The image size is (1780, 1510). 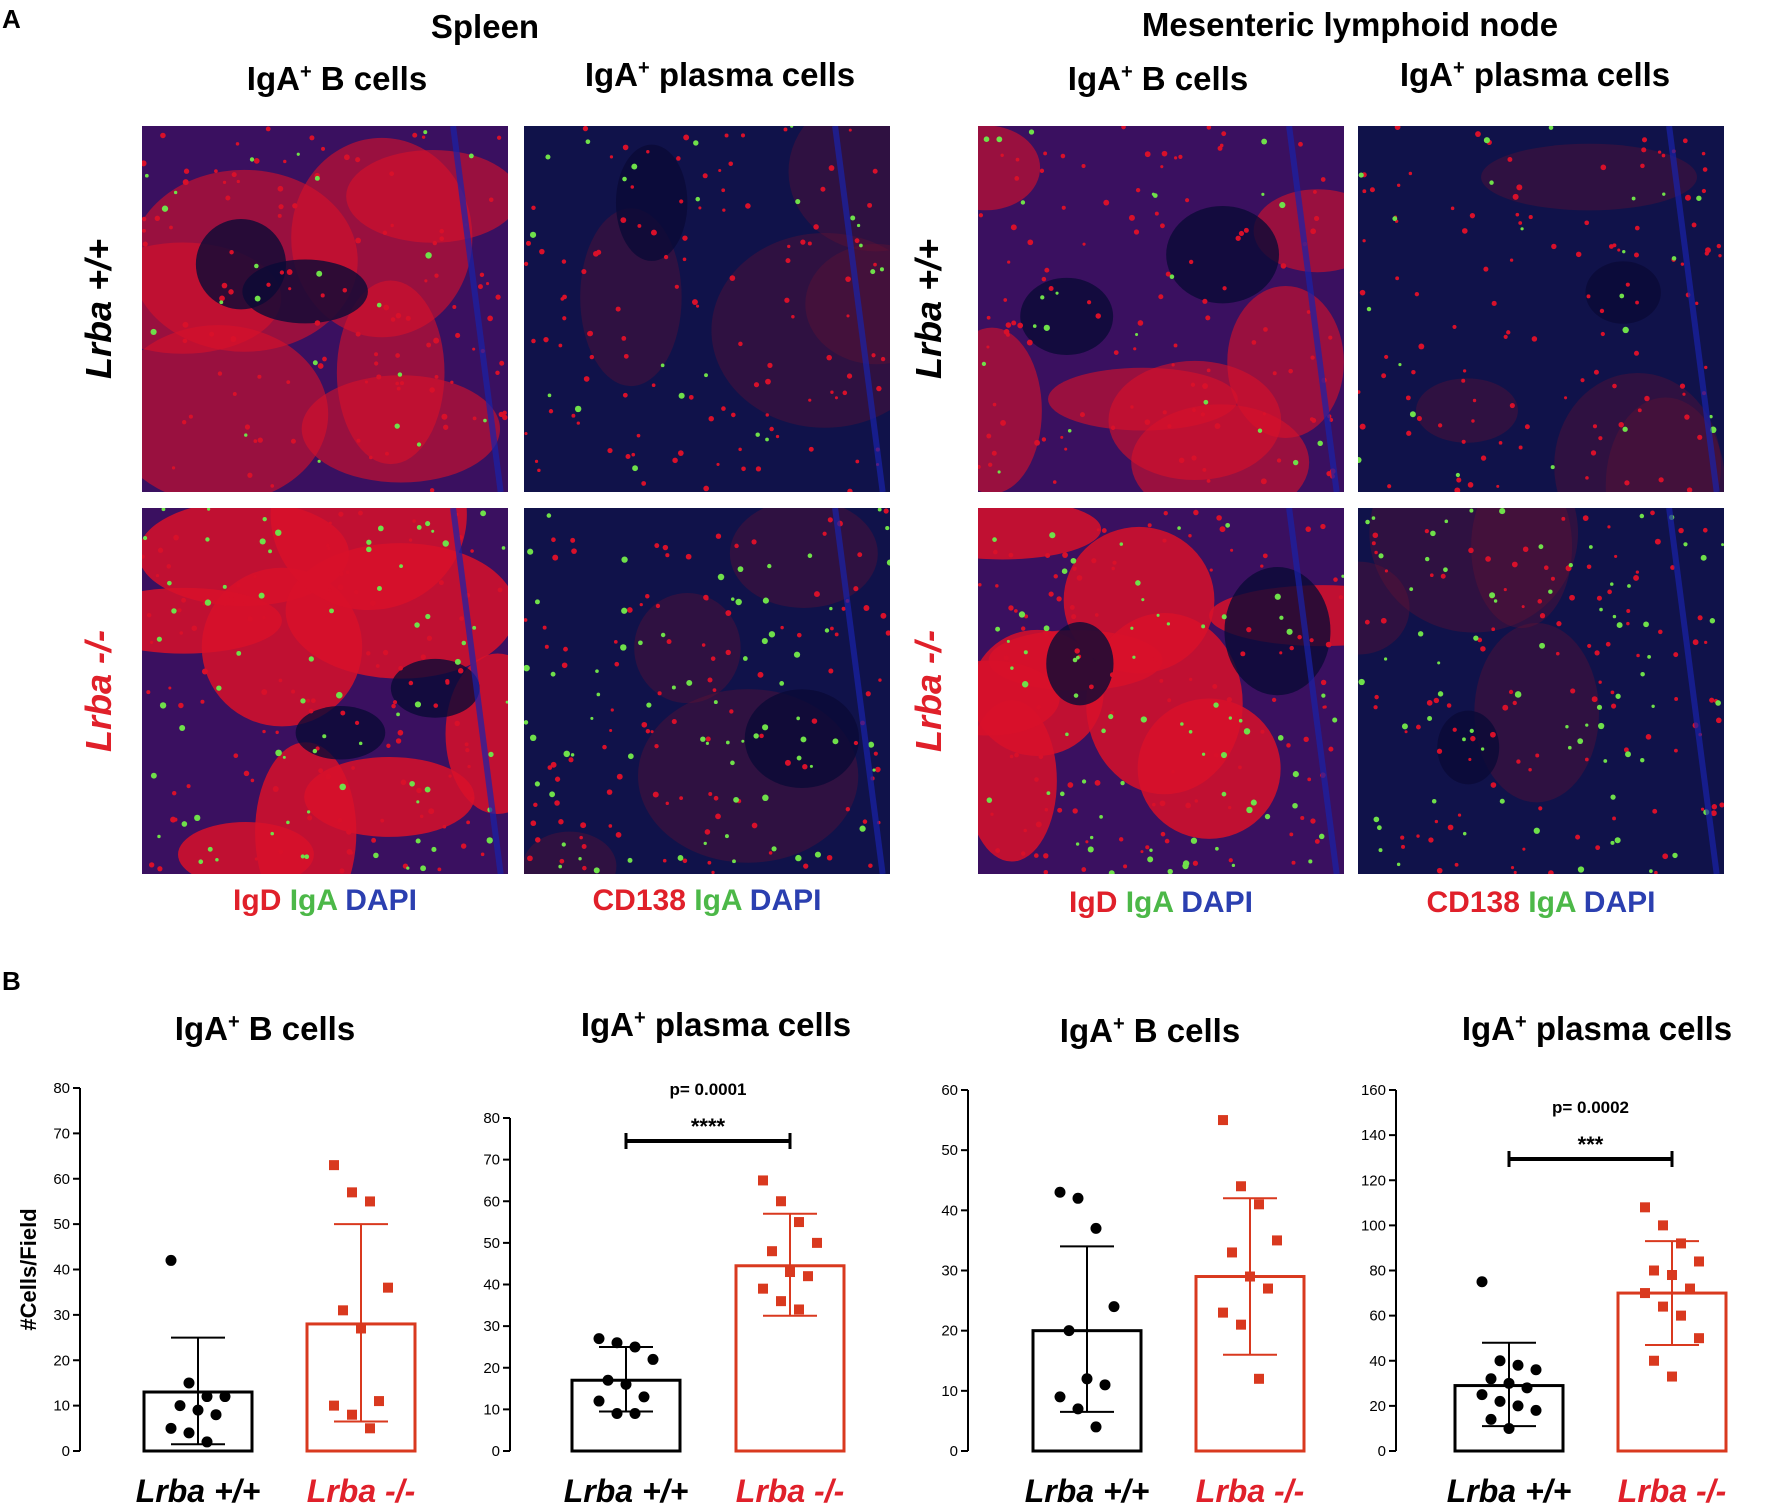 What do you see at coordinates (1373, 1135) in the screenshot?
I see `y-tick-label: 140` at bounding box center [1373, 1135].